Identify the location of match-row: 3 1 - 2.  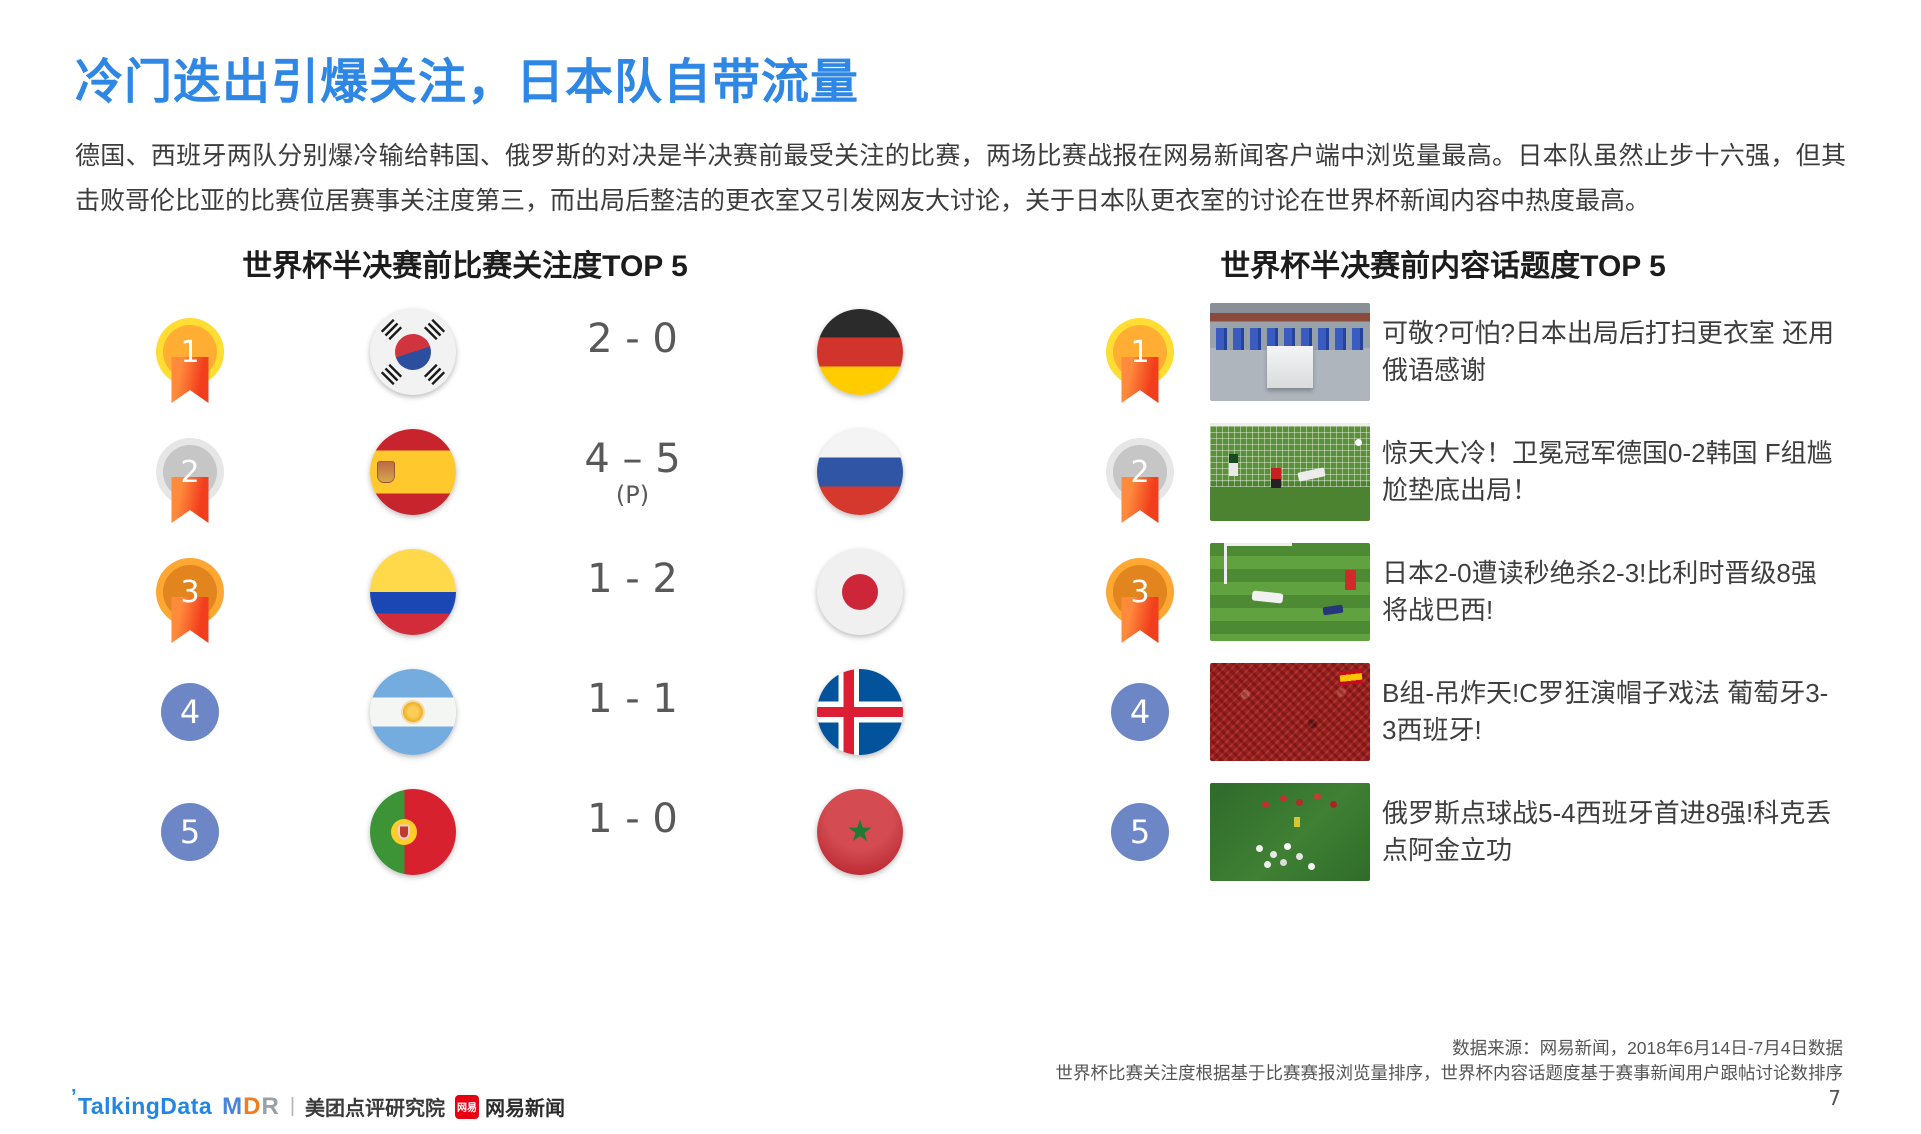
(557, 592).